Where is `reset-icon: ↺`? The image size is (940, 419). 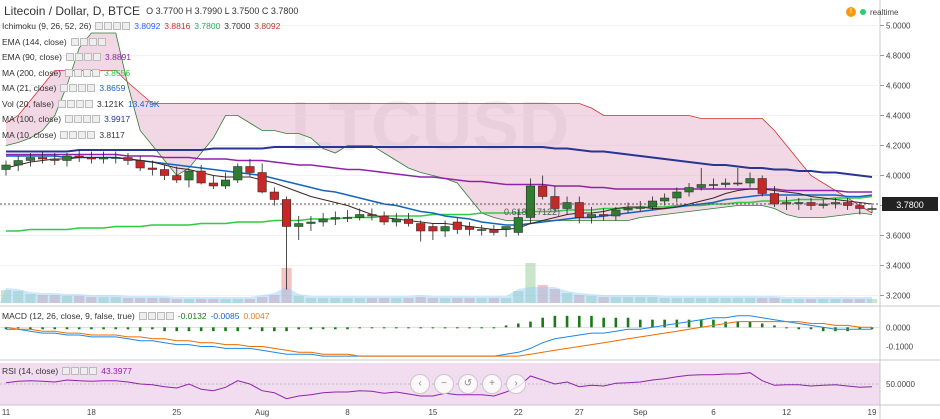
reset-icon: ↺ is located at coordinates (468, 384).